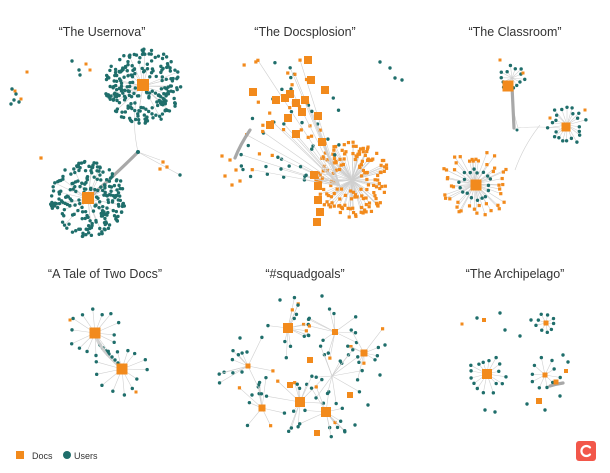 This screenshot has height=473, width=610. Describe the element at coordinates (515, 340) in the screenshot. I see `panel-archipelago: “The Archipelago”` at that location.